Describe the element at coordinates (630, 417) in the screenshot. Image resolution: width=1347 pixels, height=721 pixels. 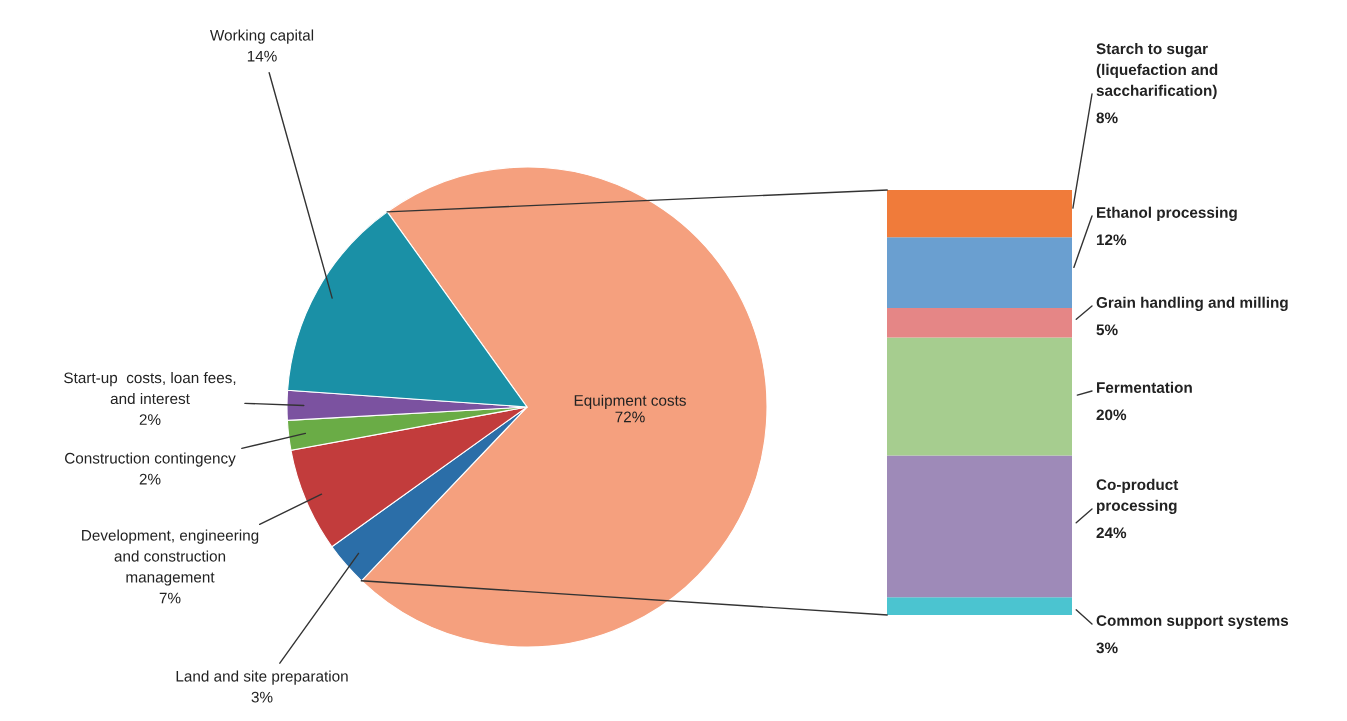
I see `data-label: 72%` at that location.